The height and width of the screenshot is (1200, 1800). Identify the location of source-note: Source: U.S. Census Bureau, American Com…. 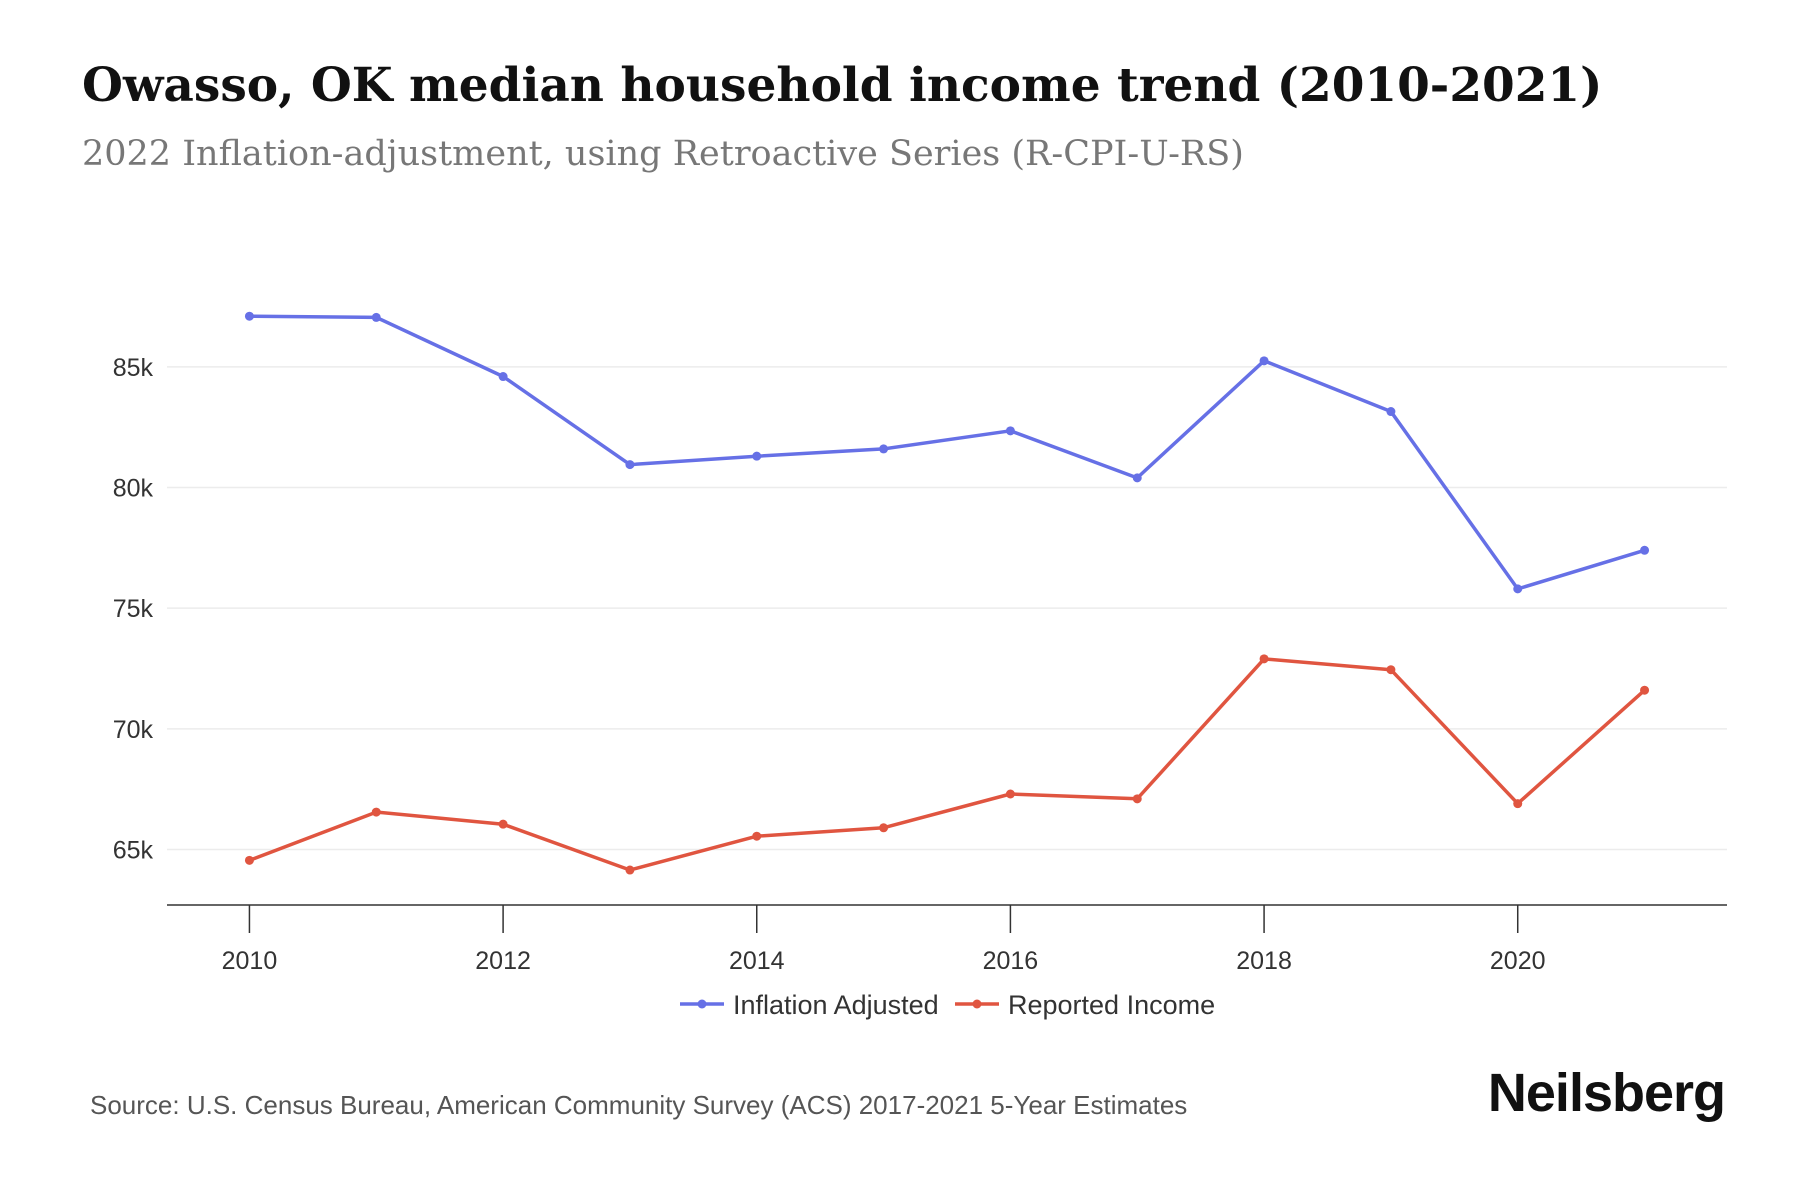
(639, 1105).